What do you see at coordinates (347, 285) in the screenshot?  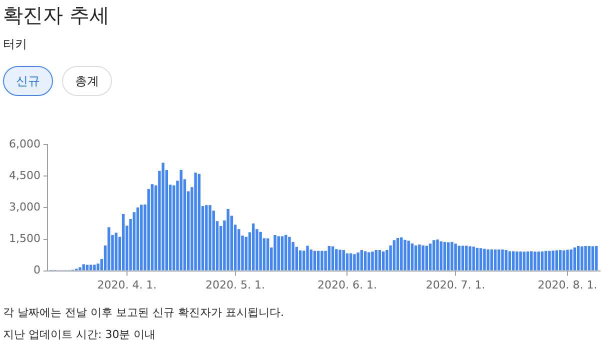 I see `x-tick-label: 2020. 6. 1.` at bounding box center [347, 285].